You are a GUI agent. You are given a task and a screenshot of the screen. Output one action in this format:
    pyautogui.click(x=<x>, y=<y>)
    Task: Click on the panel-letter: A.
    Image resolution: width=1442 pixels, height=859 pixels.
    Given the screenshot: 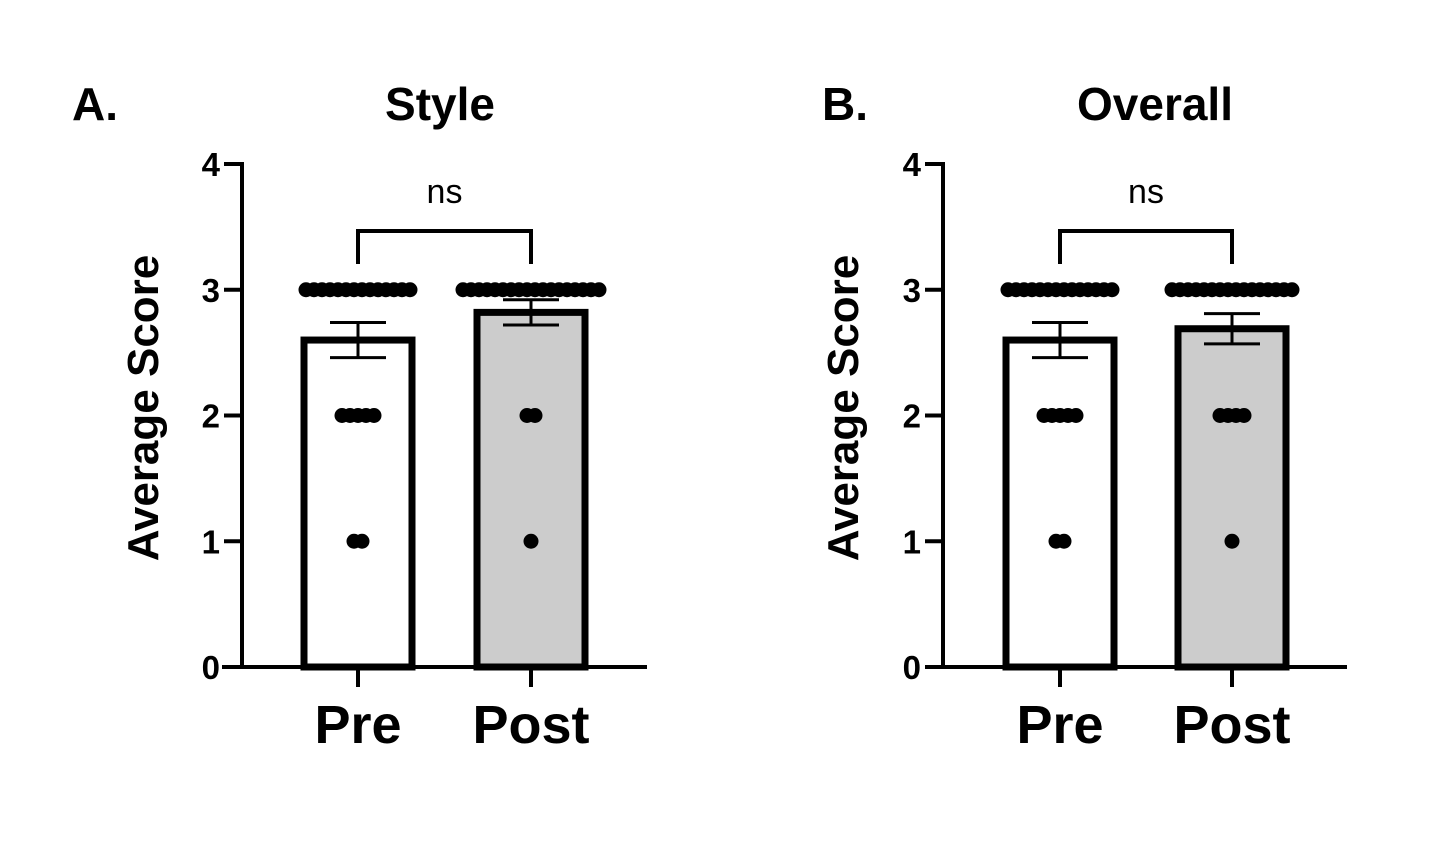 What is the action you would take?
    pyautogui.click(x=95, y=104)
    